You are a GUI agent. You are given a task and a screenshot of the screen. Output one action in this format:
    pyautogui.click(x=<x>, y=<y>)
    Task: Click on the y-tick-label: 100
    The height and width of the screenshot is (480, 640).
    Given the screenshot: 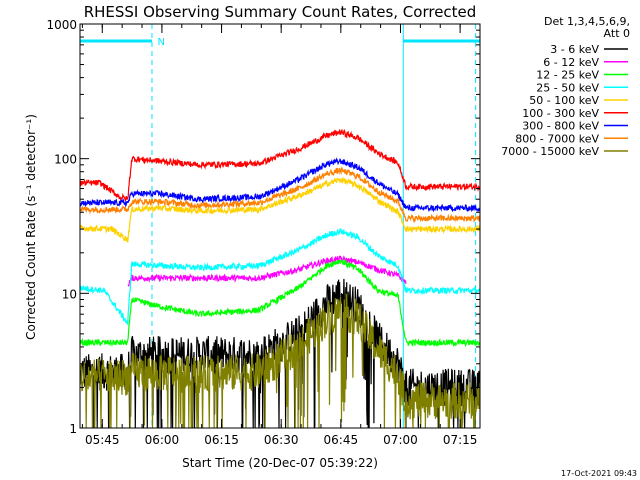 What is the action you would take?
    pyautogui.click(x=65, y=160)
    